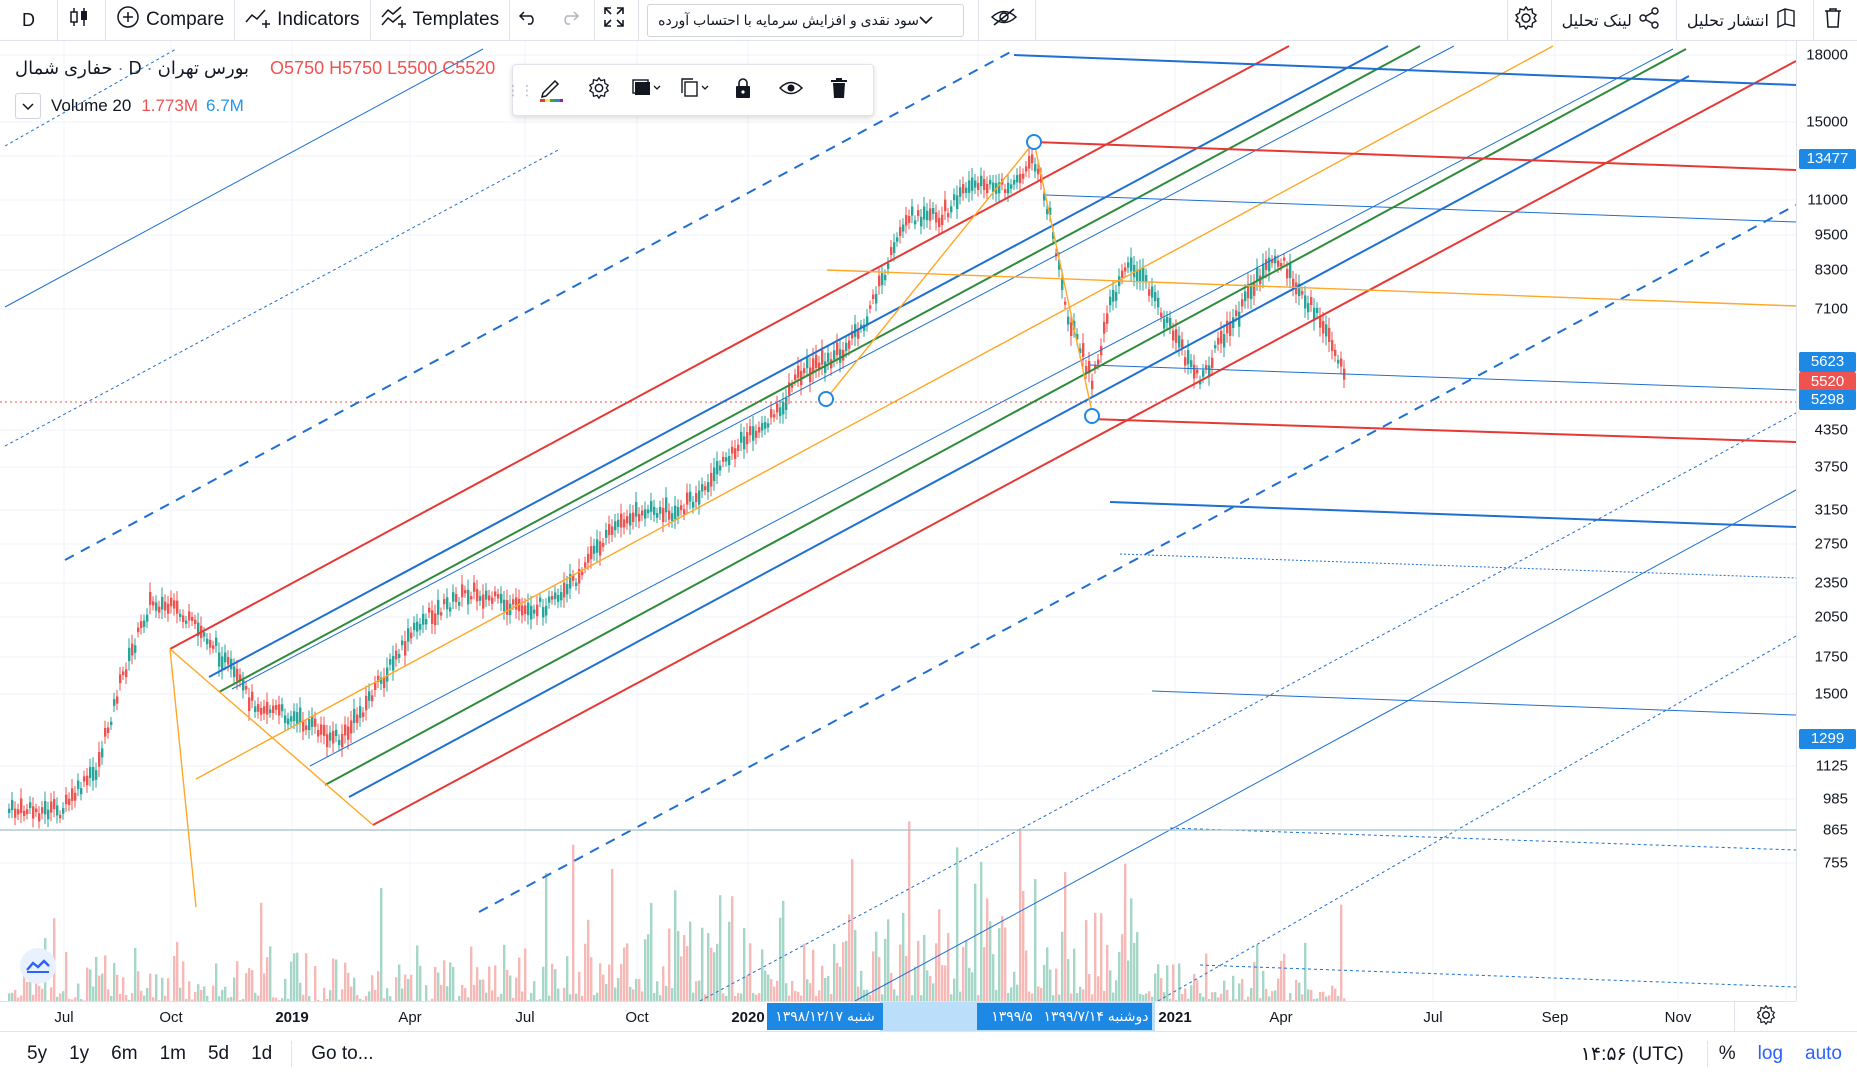 The width and height of the screenshot is (1857, 1076). Describe the element at coordinates (244, 178) in the screenshot. I see `outer-blue-line-upper` at that location.